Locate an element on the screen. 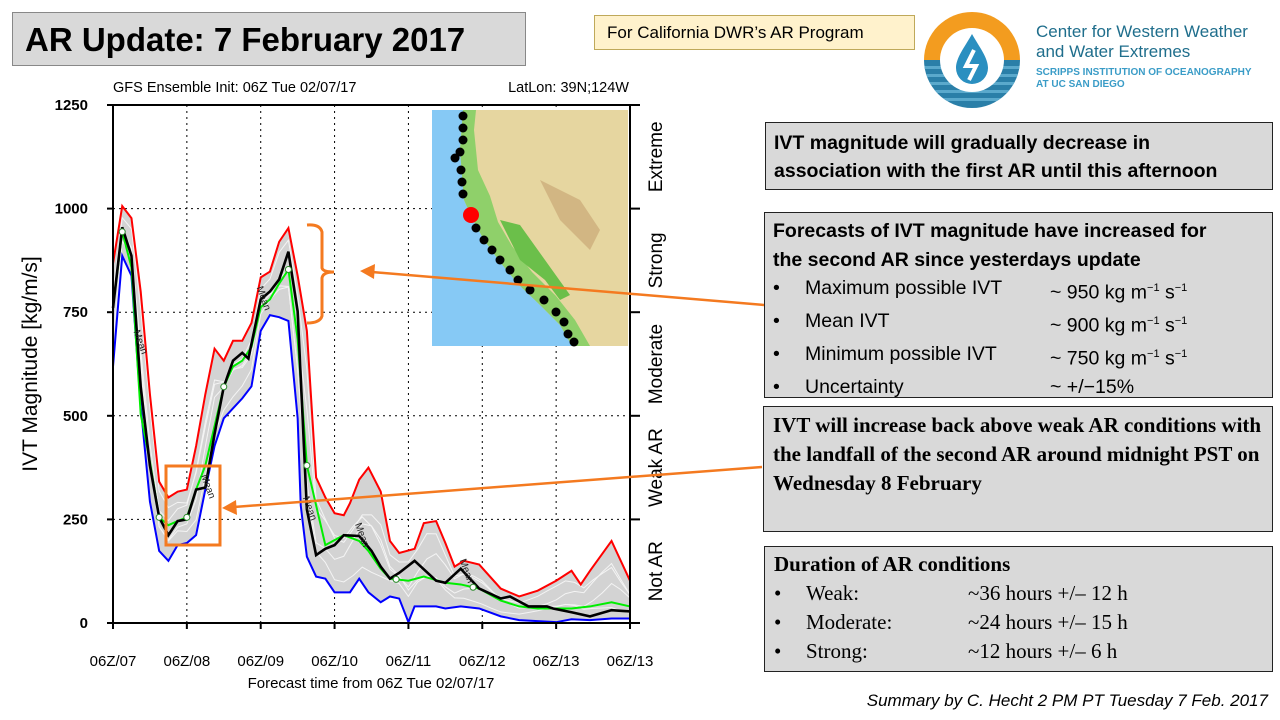  duration-moderate: • Moderate: ~24 hours +/– 15 h is located at coordinates (1018, 622).